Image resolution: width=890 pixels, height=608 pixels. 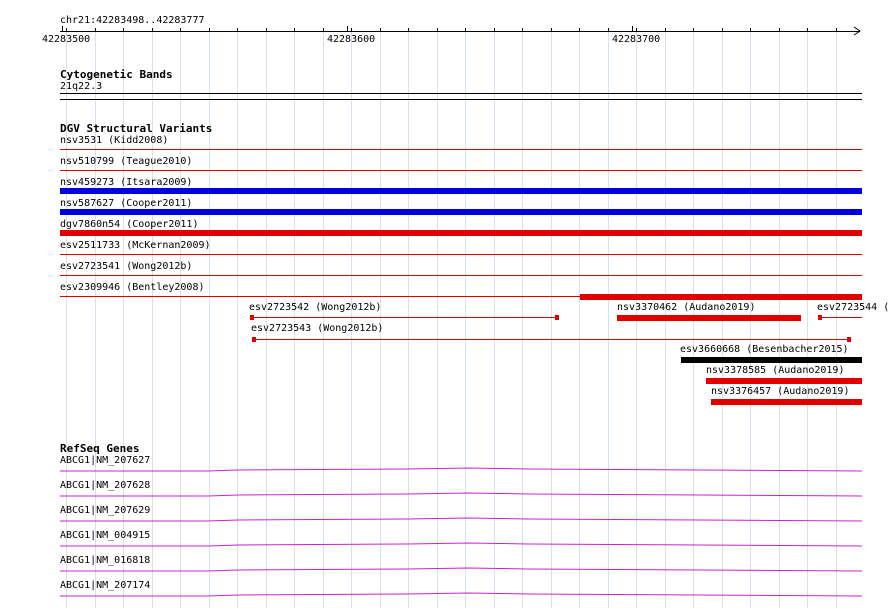 I want to click on variant-label: esv2723543 (Wong2012b), so click(x=317, y=328).